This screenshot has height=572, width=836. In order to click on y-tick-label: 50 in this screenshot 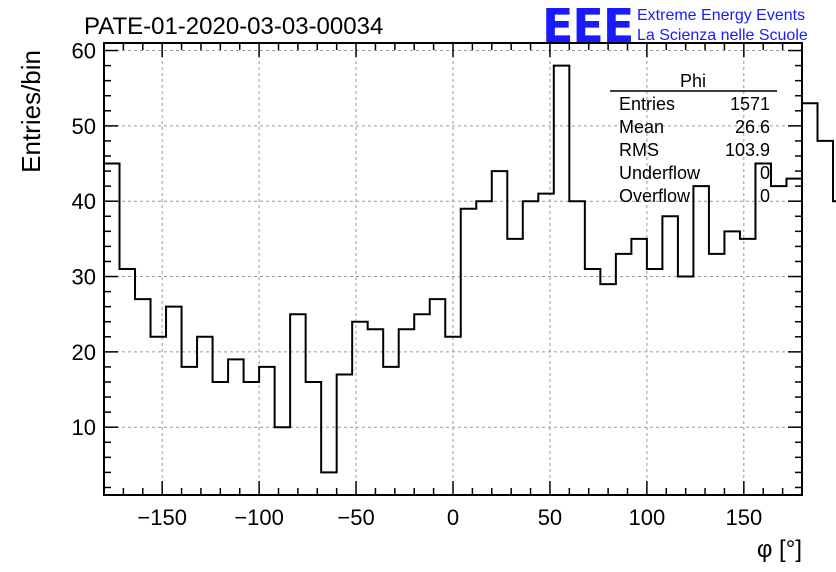, I will do `click(84, 126)`.